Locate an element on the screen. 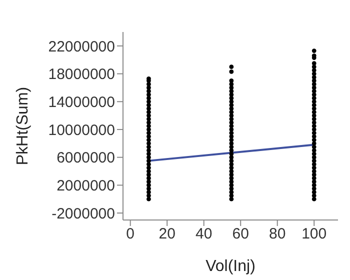  y-axis-title: PkHt(Sum) is located at coordinates (23, 126).